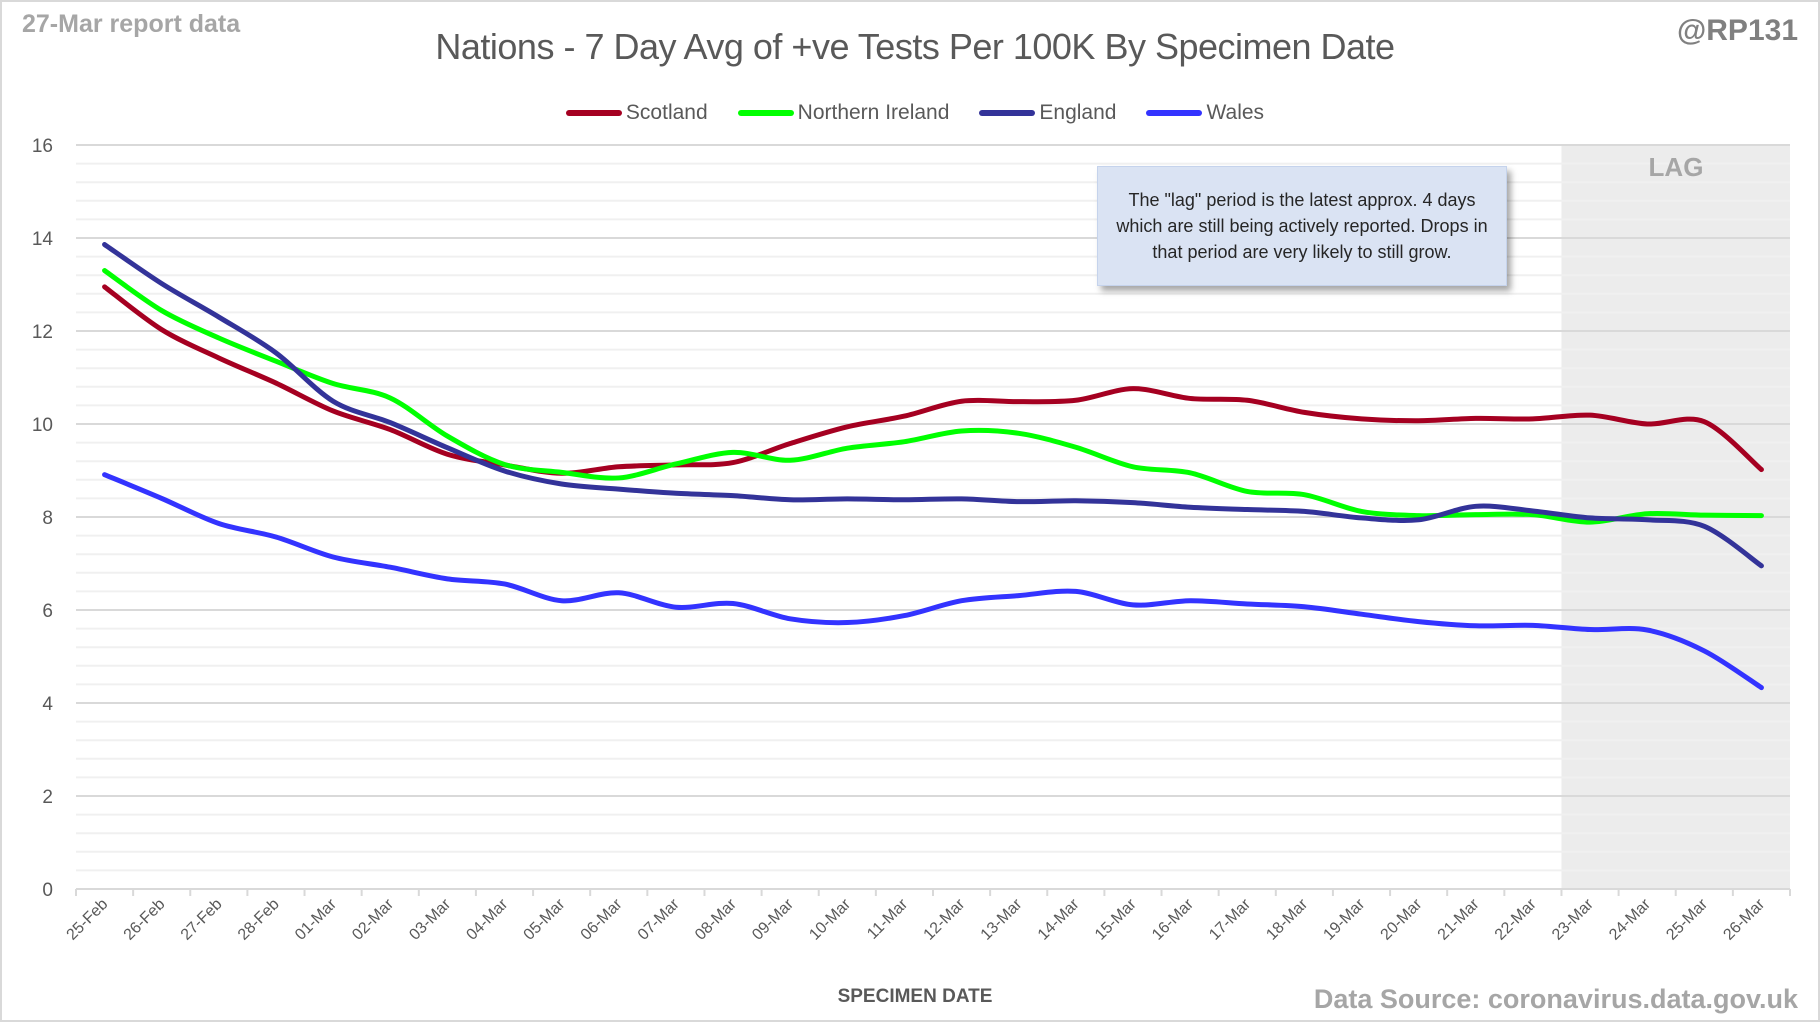  Describe the element at coordinates (131, 24) in the screenshot. I see `report-date-label: 27-Mar report data` at that location.